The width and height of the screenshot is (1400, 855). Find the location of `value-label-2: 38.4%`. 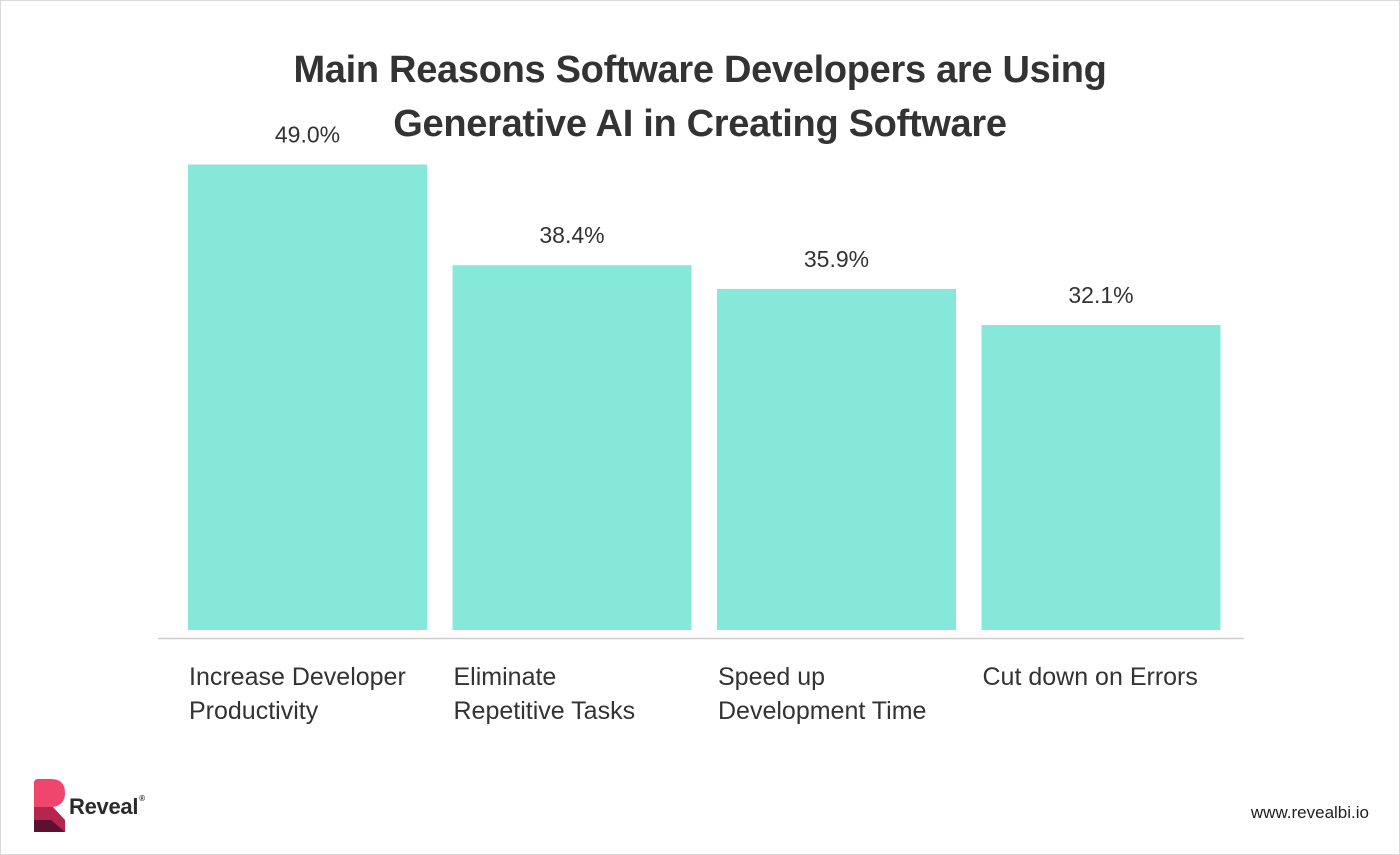

value-label-2: 38.4% is located at coordinates (571, 235).